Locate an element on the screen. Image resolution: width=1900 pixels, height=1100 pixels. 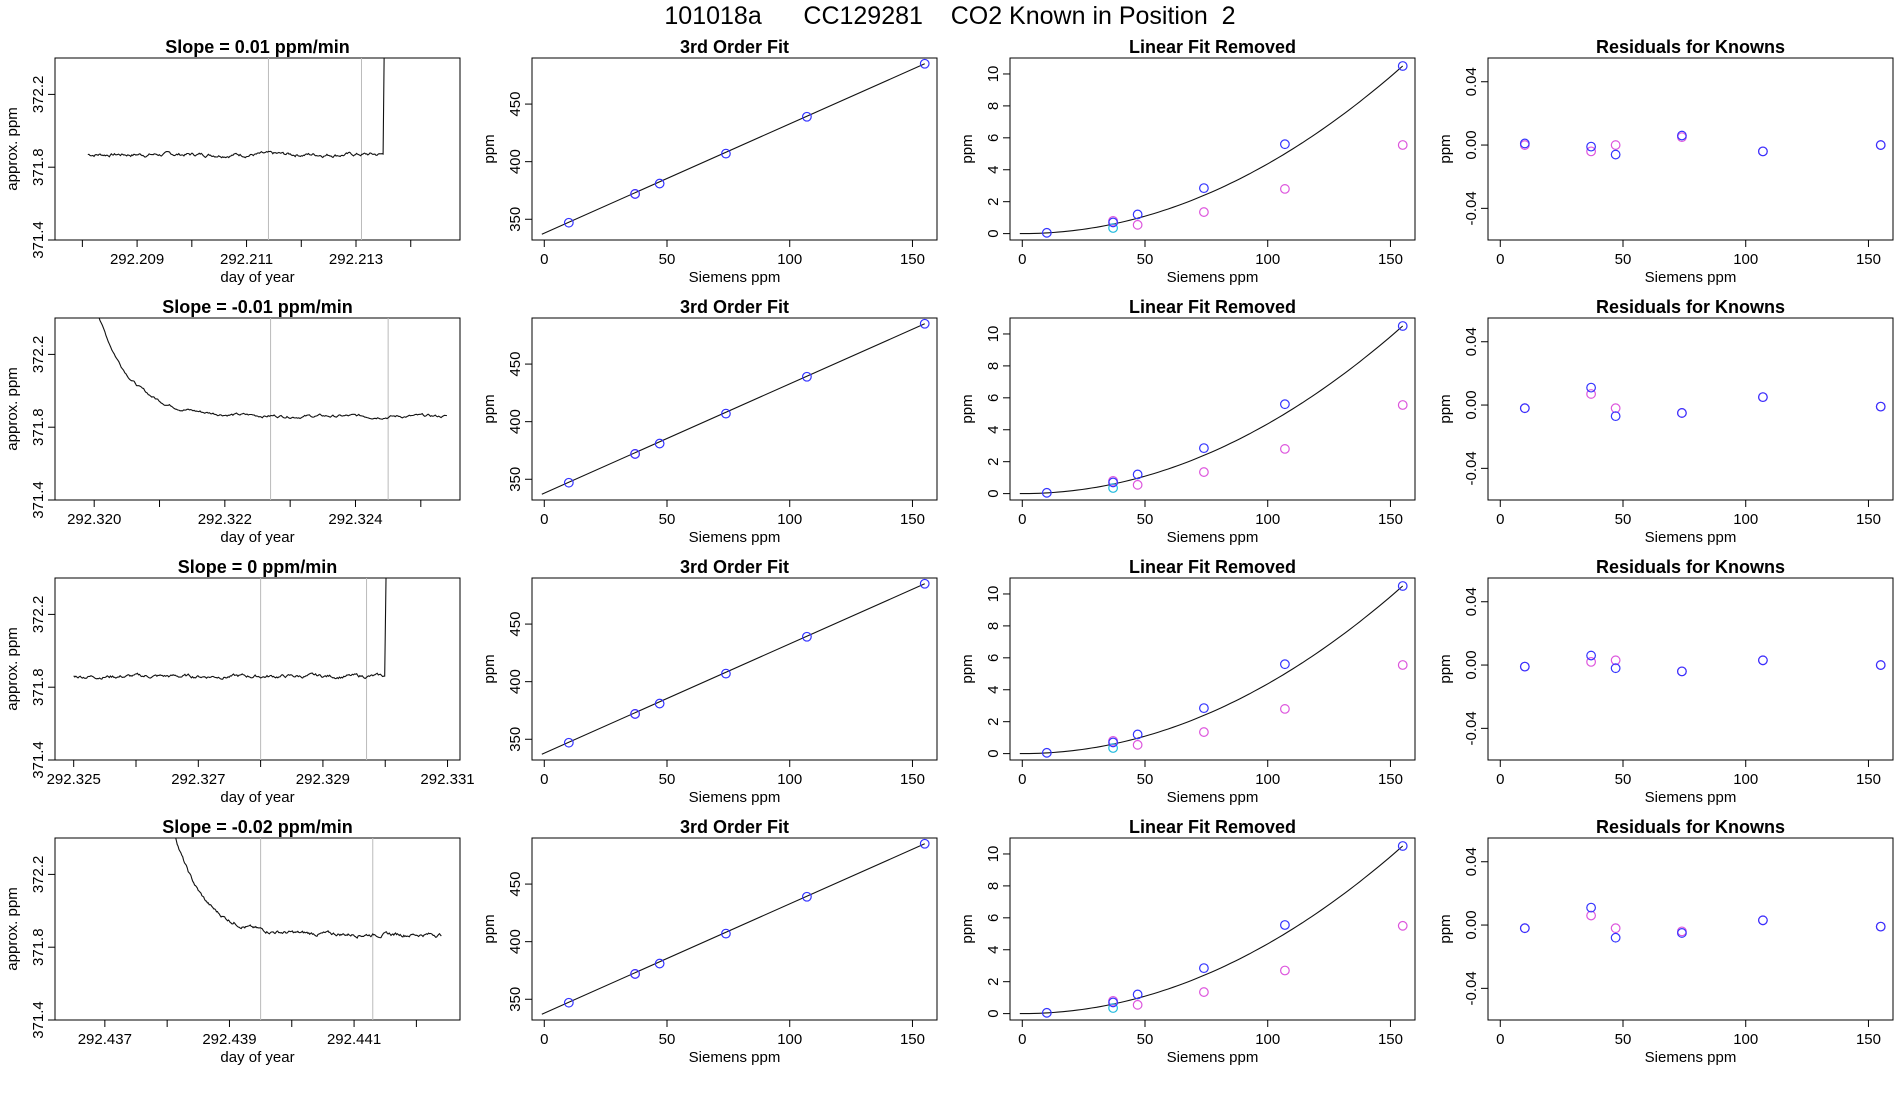
x-tick-label: 292.331 is located at coordinates (447, 779).